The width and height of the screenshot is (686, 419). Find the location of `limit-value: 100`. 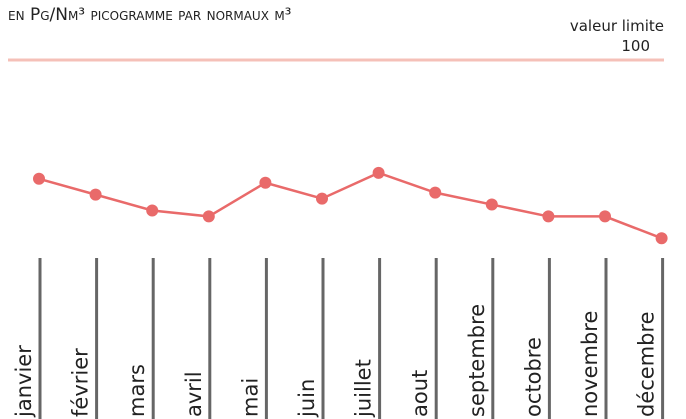

limit-value: 100 is located at coordinates (635, 46).